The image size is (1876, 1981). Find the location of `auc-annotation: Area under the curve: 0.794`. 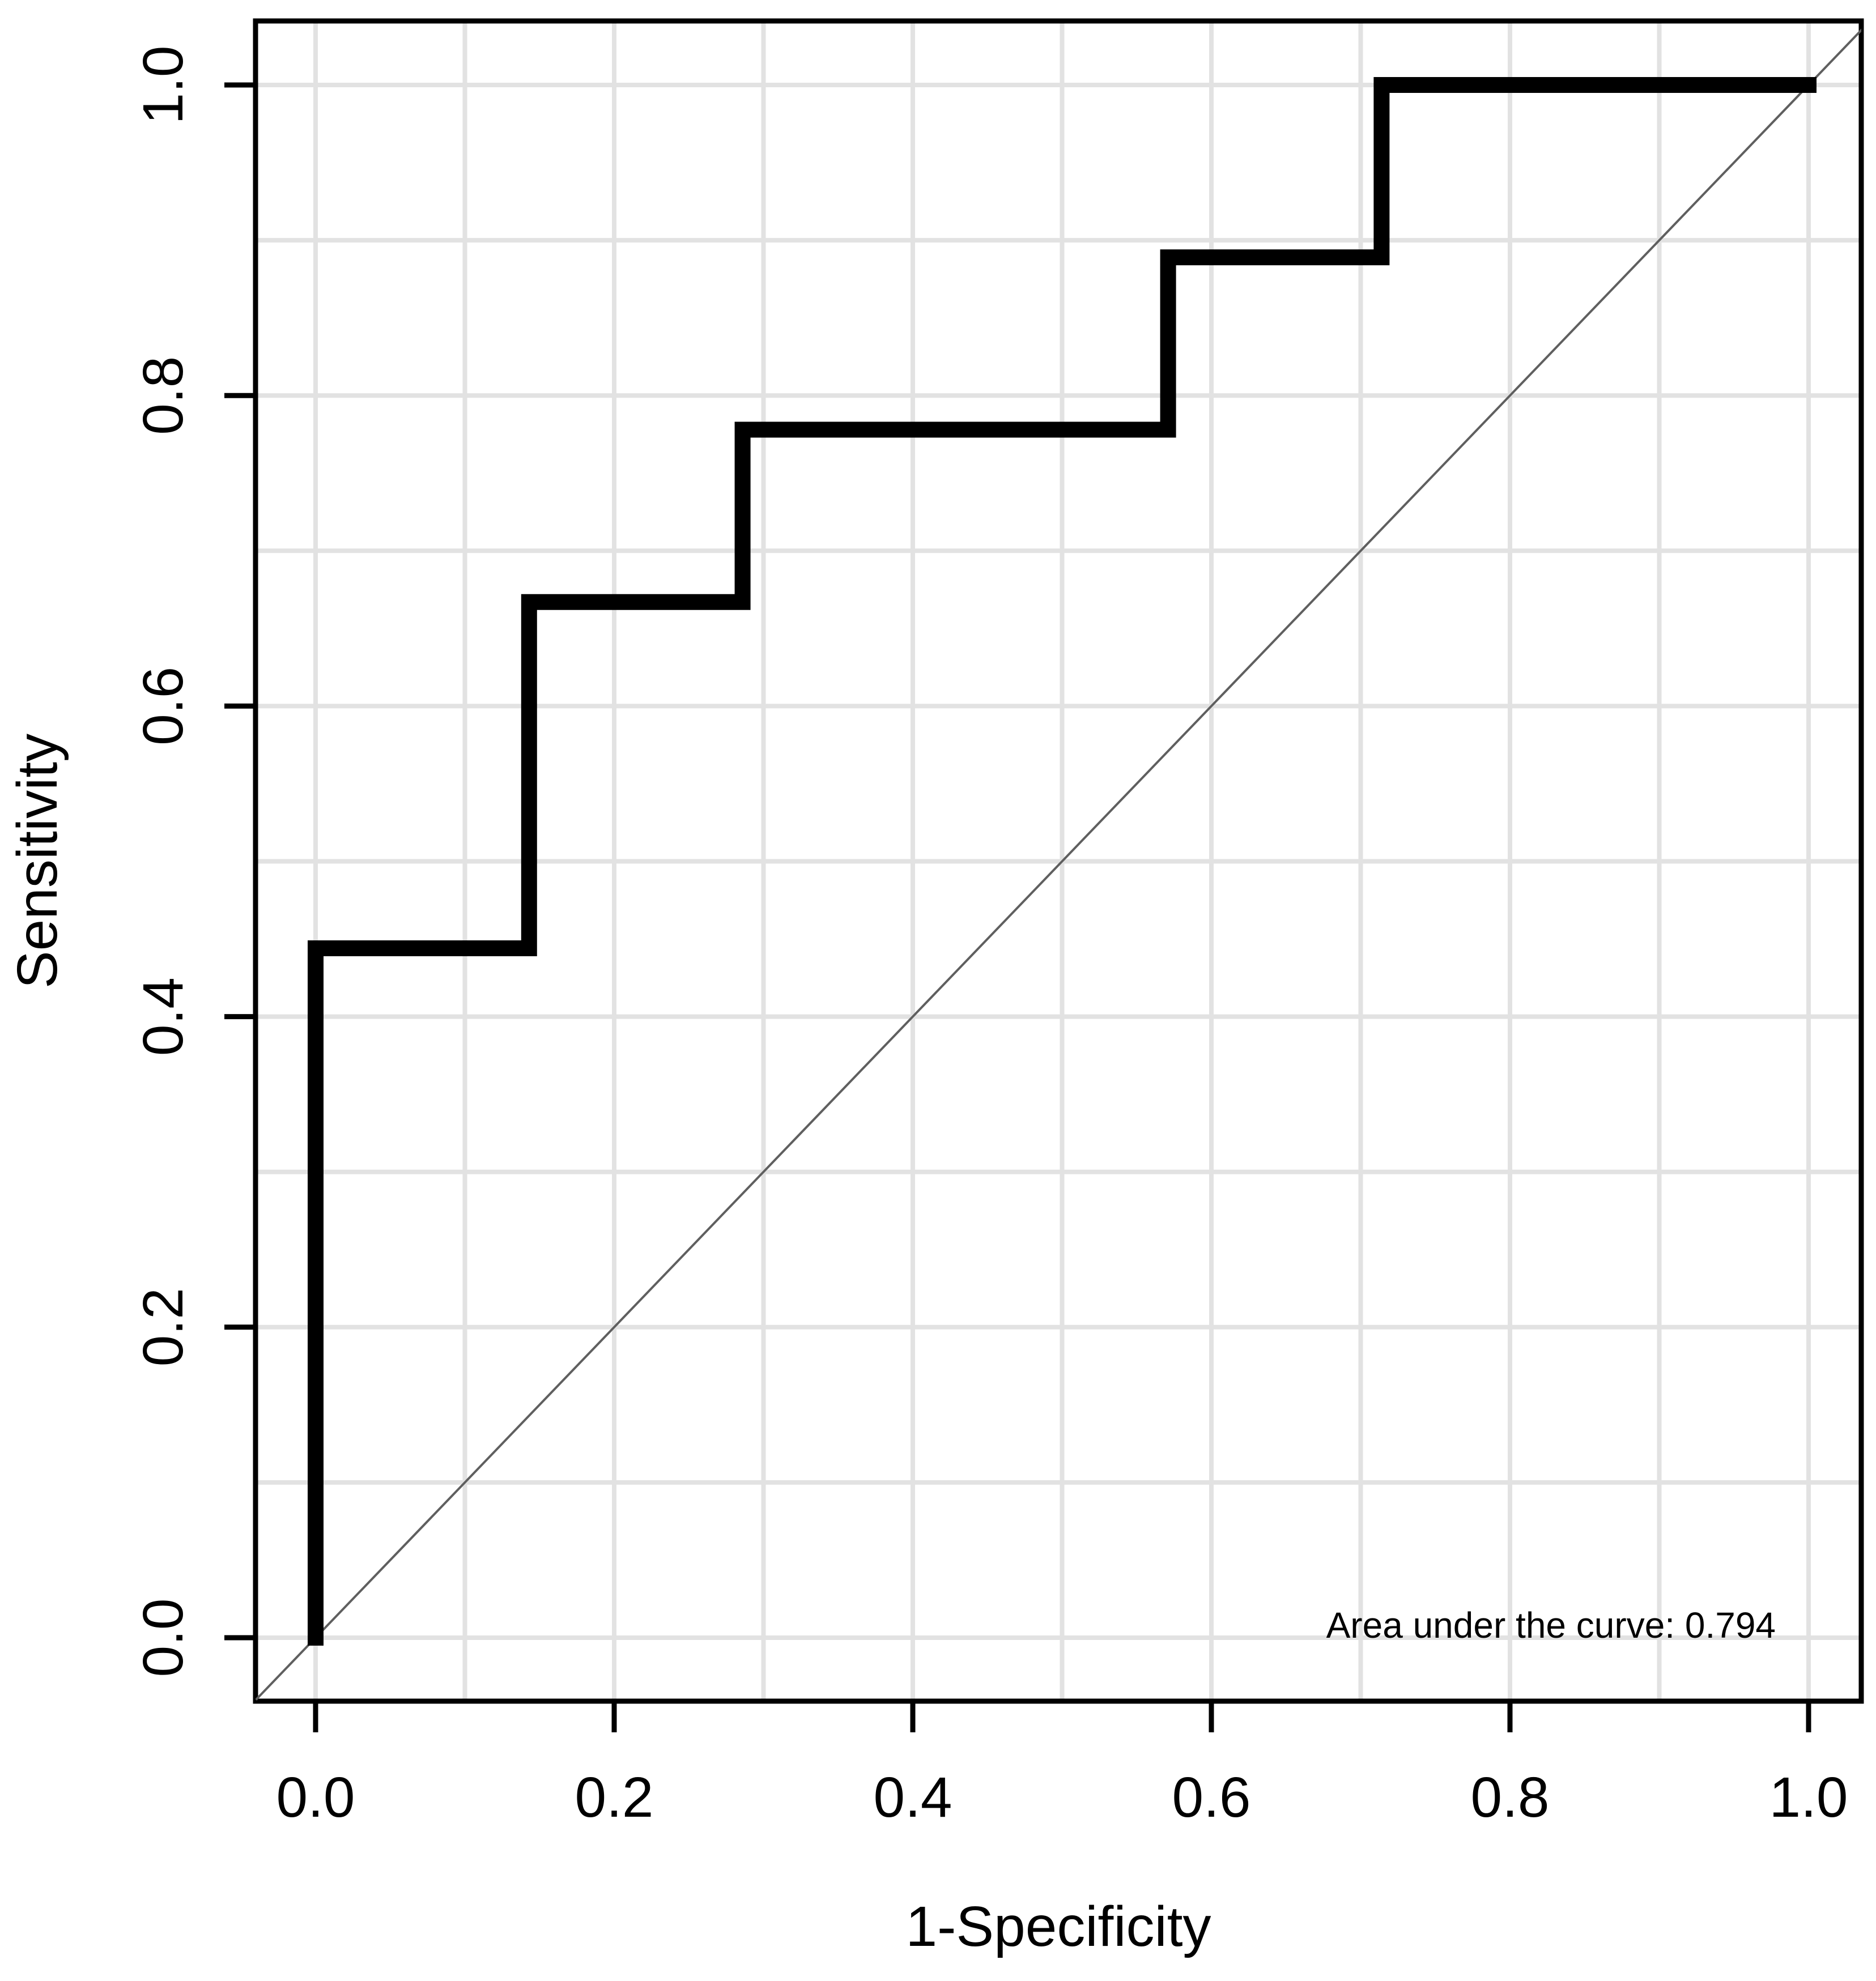

auc-annotation: Area under the curve: 0.794 is located at coordinates (1551, 1625).